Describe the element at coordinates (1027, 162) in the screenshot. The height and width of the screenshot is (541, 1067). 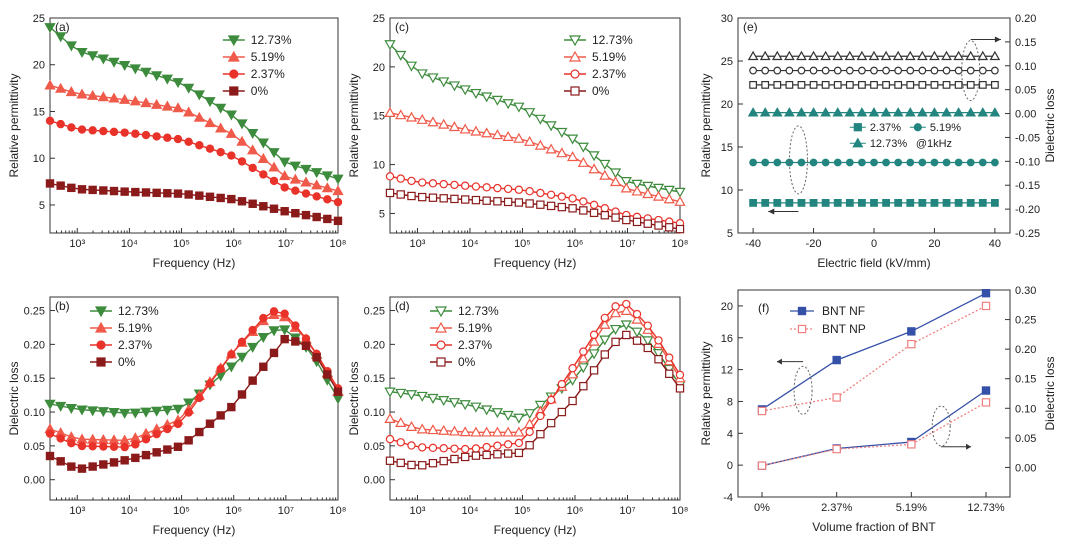
I see `y2-tick-label: -0.10` at that location.